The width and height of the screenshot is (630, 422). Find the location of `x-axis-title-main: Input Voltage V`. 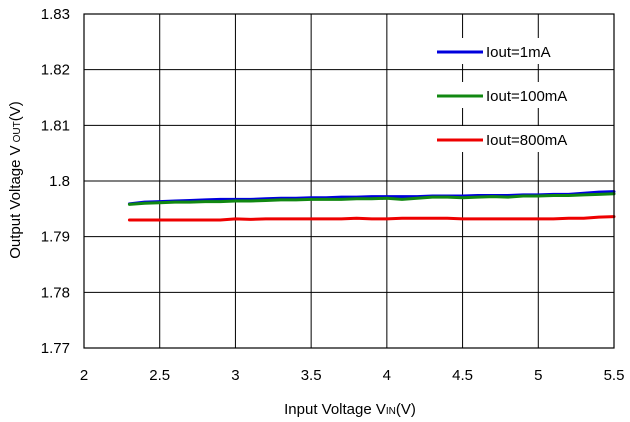

x-axis-title-main: Input Voltage V is located at coordinates (335, 409).